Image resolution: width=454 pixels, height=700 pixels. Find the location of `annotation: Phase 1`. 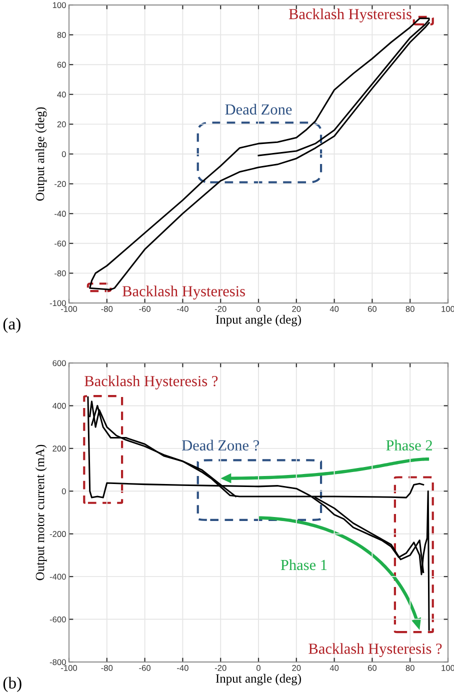

annotation: Phase 1 is located at coordinates (303, 564).